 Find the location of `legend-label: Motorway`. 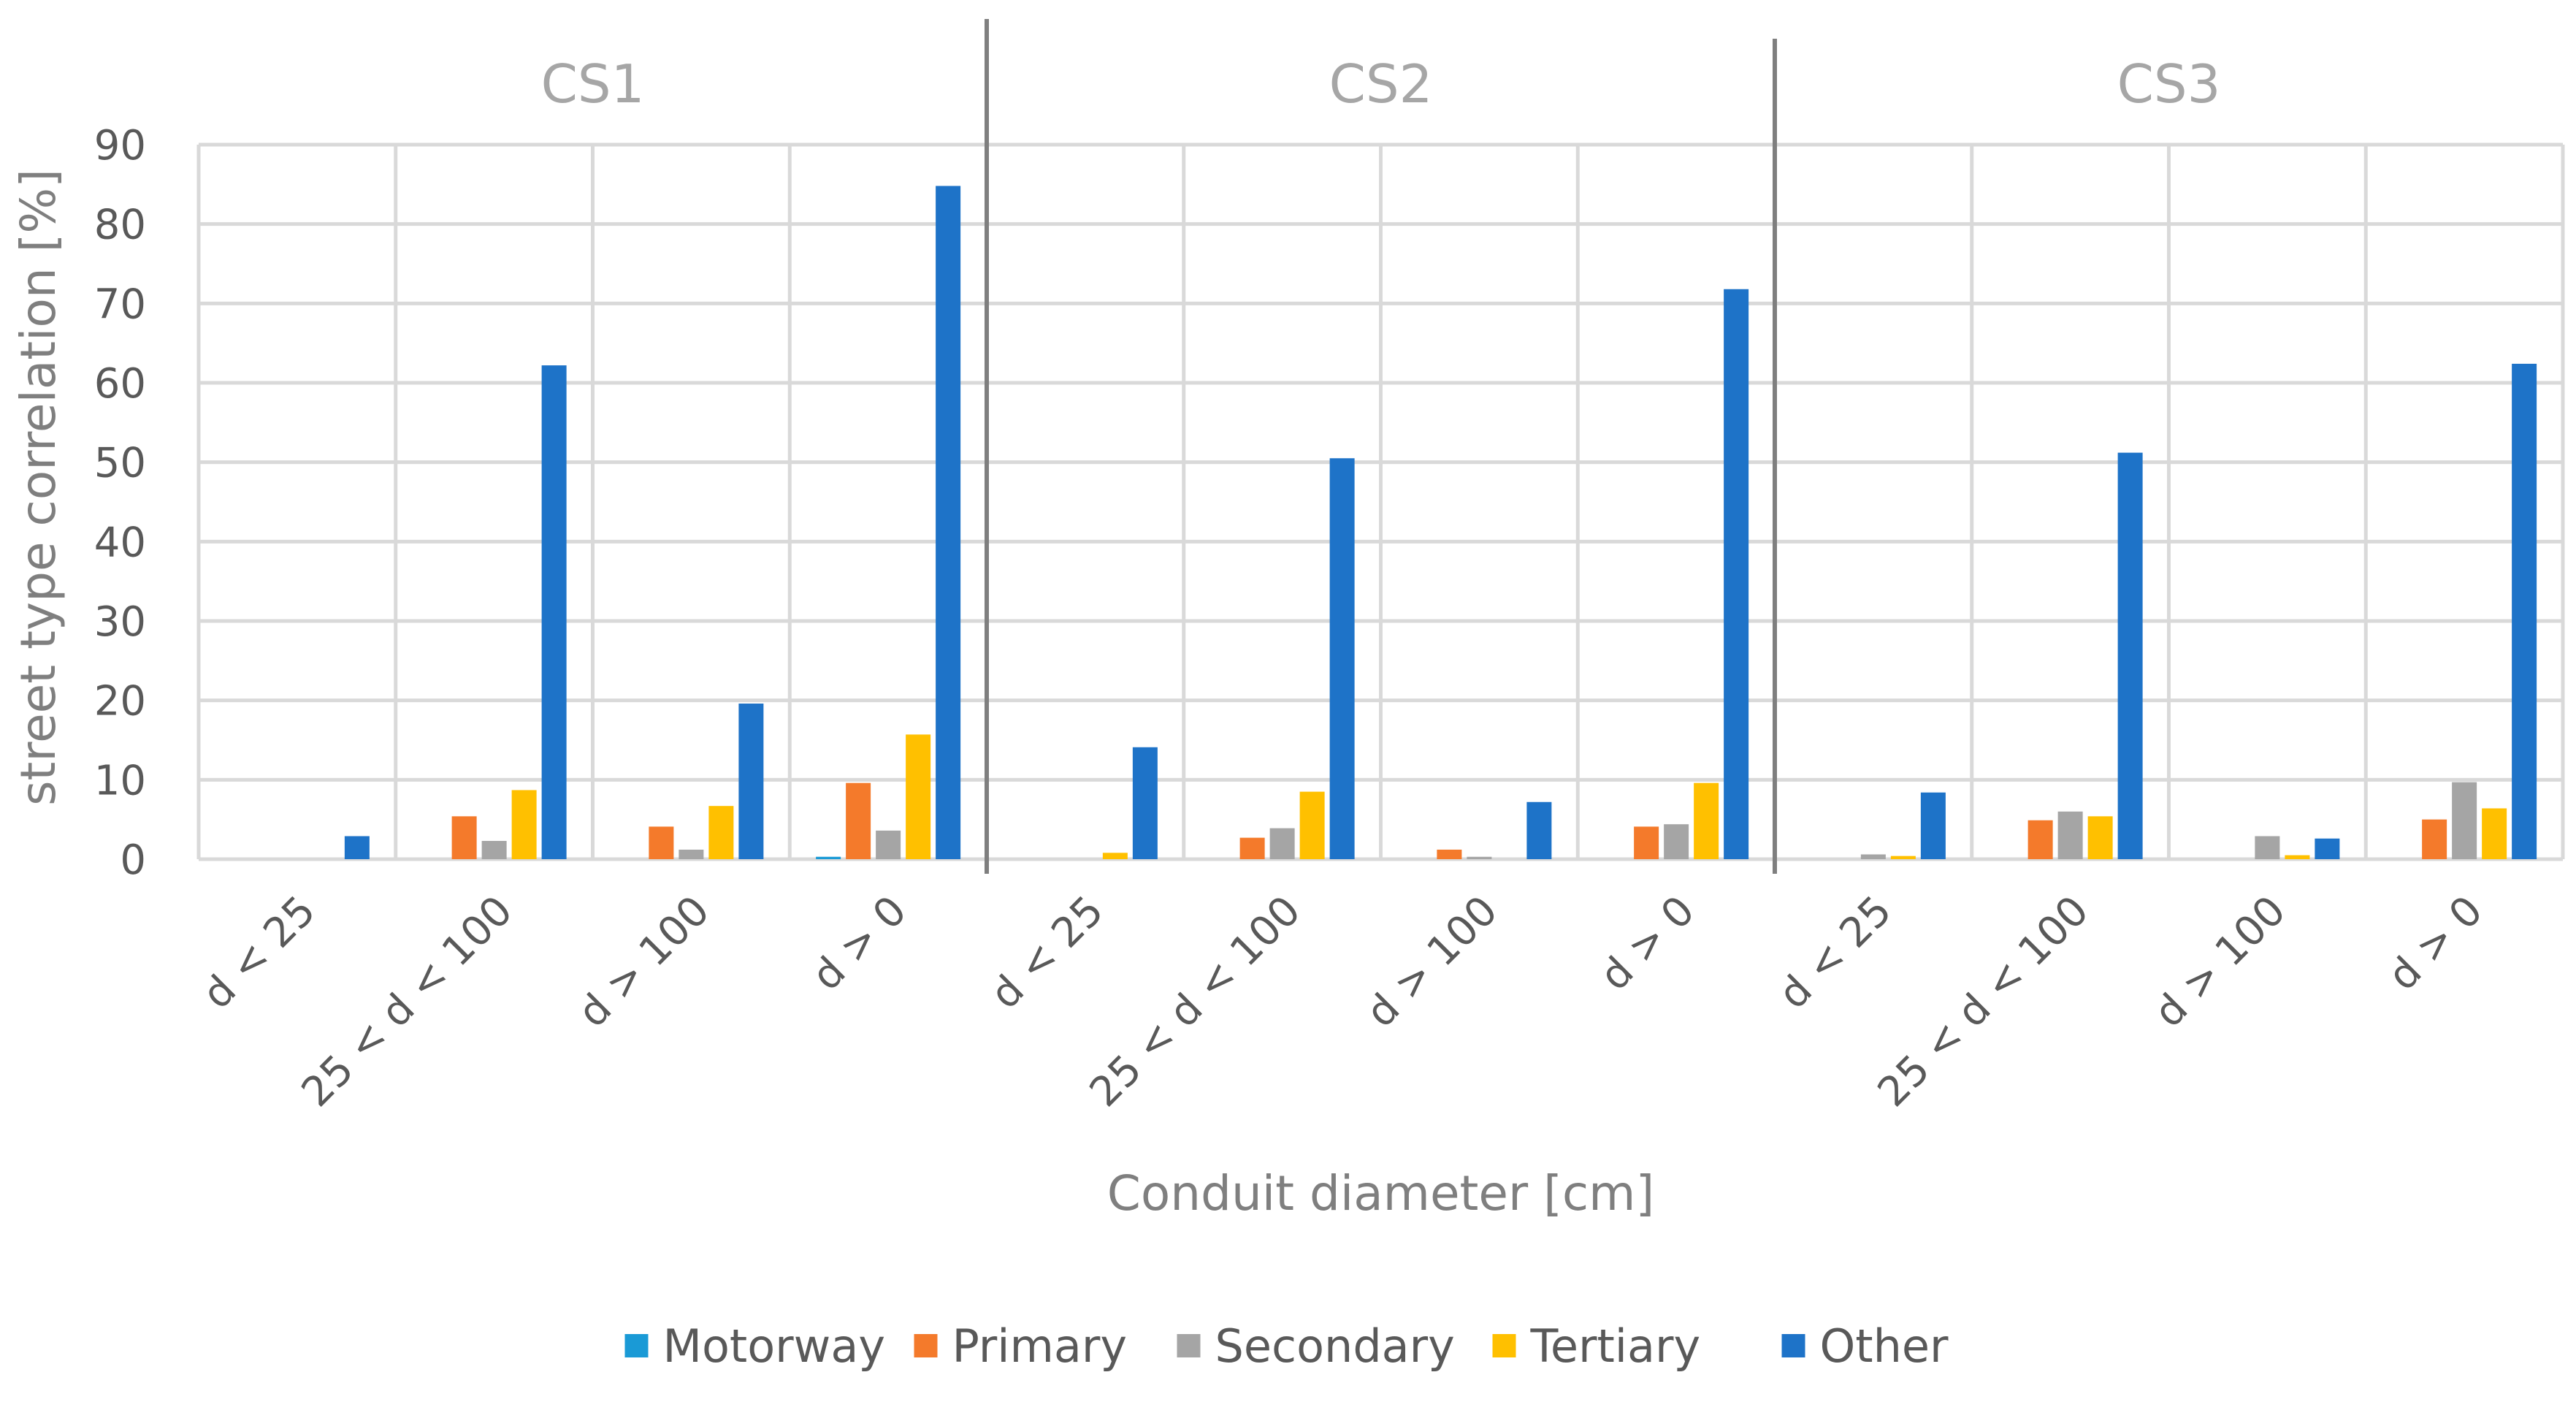

legend-label: Motorway is located at coordinates (774, 1346).